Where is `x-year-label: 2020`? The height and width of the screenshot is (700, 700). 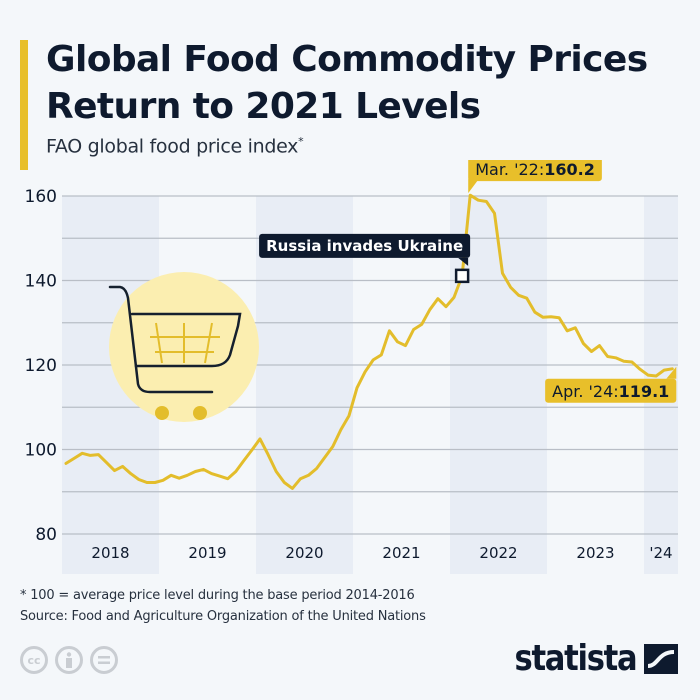
x-year-label: 2020 is located at coordinates (304, 553).